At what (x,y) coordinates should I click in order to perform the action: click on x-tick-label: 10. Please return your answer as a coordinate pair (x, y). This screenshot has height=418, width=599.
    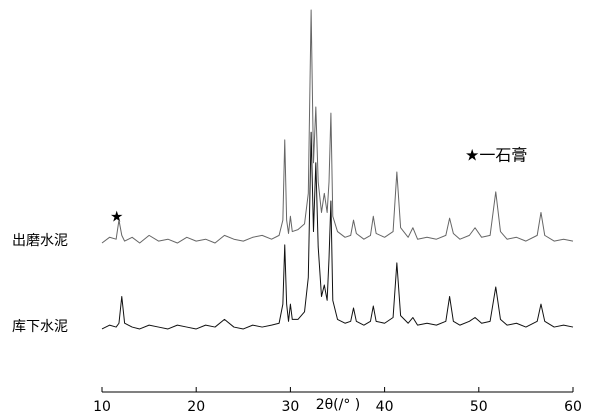
    Looking at the image, I should click on (102, 407).